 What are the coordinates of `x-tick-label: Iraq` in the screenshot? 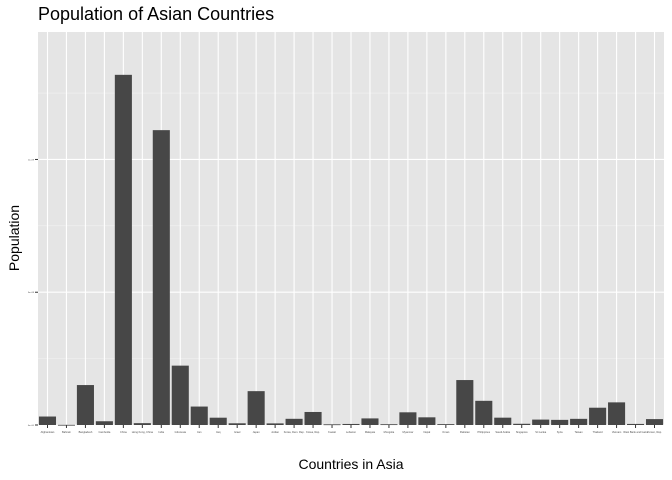 It's located at (218, 432).